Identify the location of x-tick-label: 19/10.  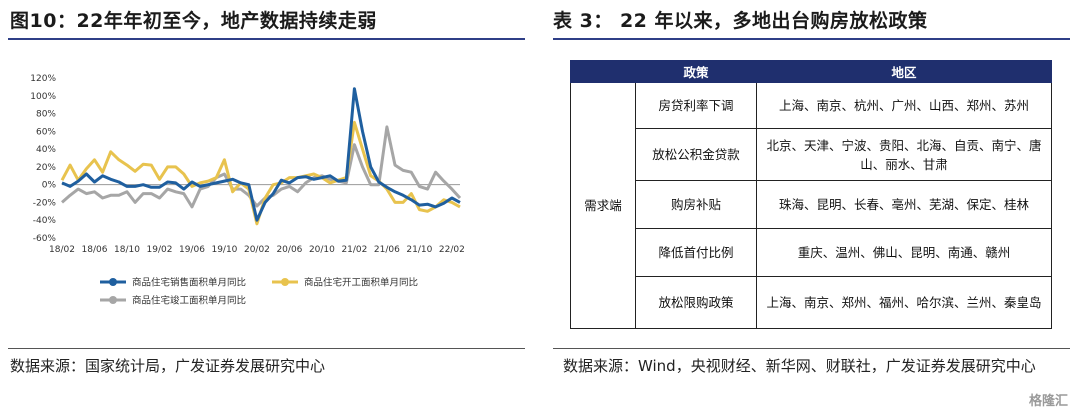
(224, 250).